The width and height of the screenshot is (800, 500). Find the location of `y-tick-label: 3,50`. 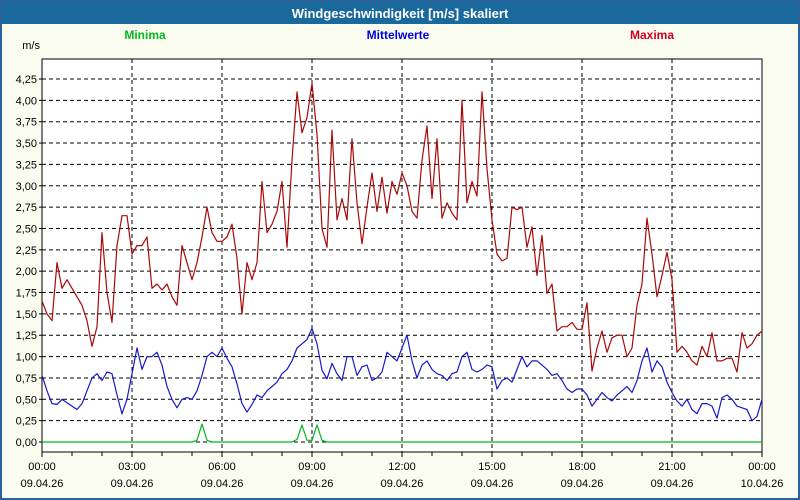

y-tick-label: 3,50 is located at coordinates (26, 144).